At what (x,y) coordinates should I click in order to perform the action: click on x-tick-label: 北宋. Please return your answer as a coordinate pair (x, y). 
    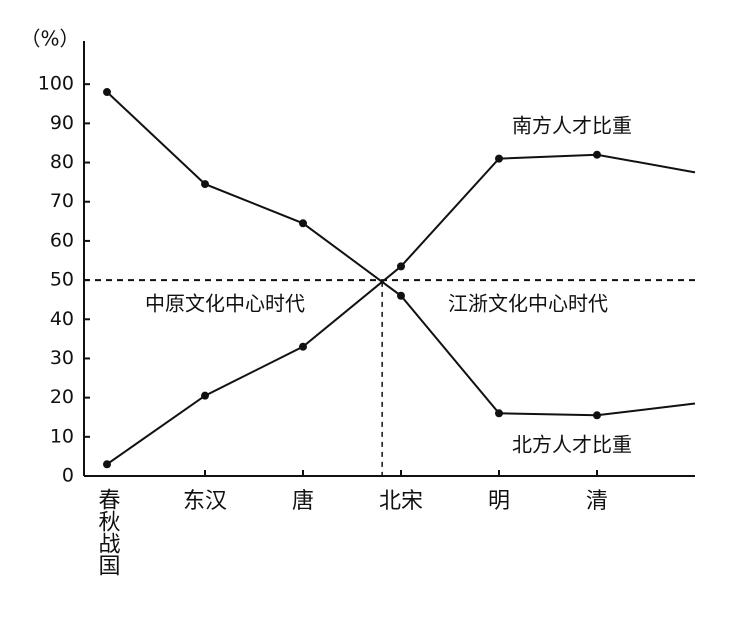
    Looking at the image, I should click on (401, 501).